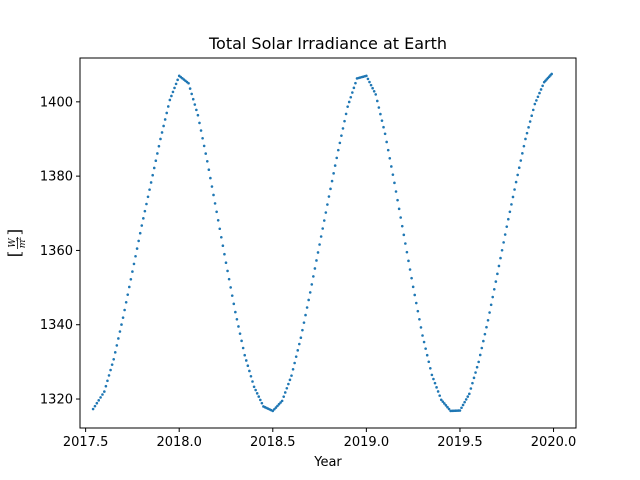 The height and width of the screenshot is (480, 640). Describe the element at coordinates (460, 442) in the screenshot. I see `x-tick-label: 2019.5` at that location.